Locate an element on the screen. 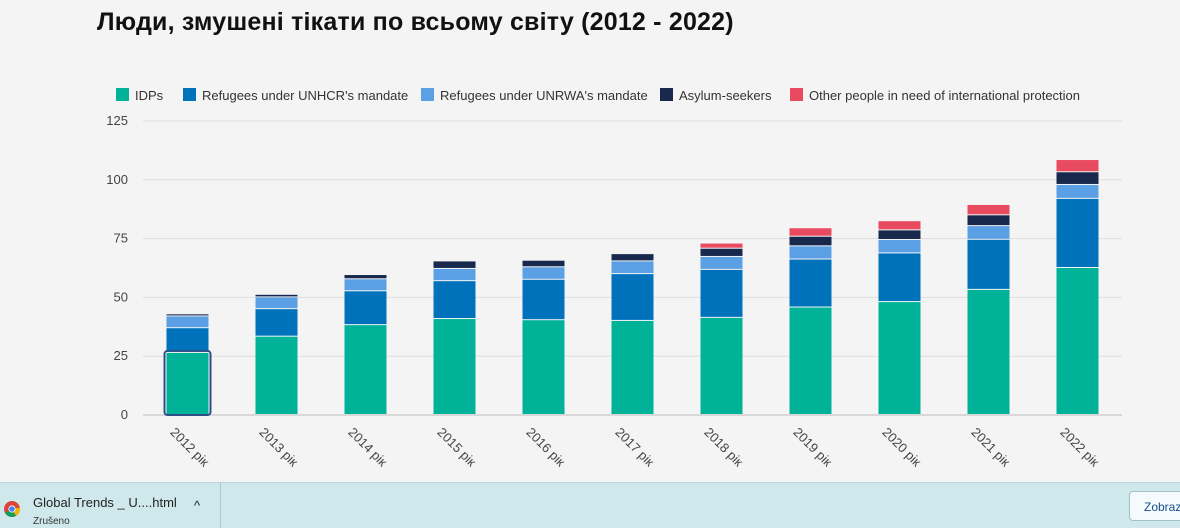 Image resolution: width=1180 pixels, height=528 pixels. x-tick-label: 2018 рік is located at coordinates (723, 447).